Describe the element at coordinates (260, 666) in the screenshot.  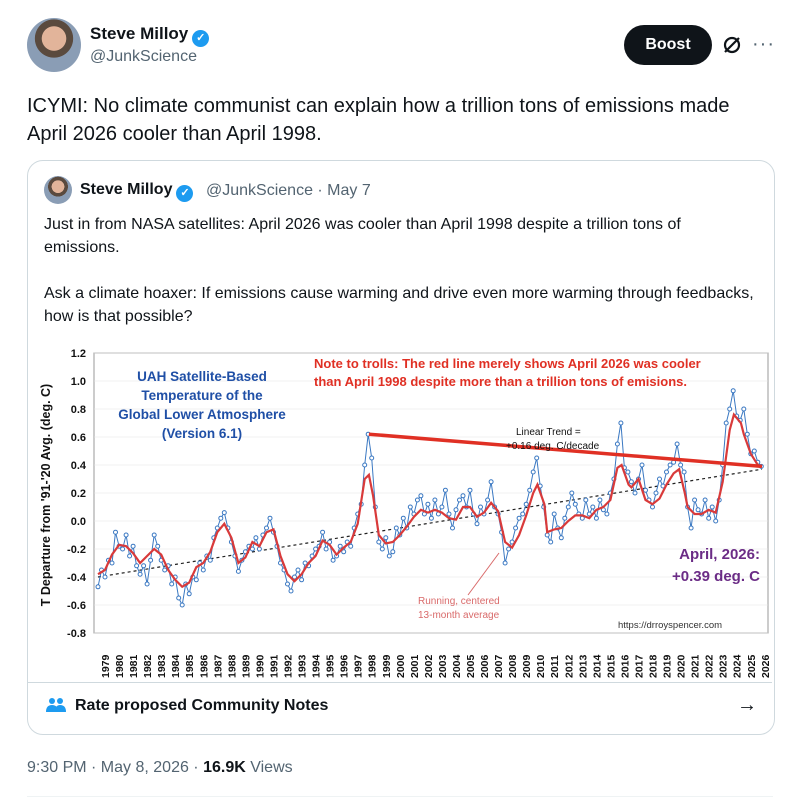
I see `x-tick-label: 1990` at that location.